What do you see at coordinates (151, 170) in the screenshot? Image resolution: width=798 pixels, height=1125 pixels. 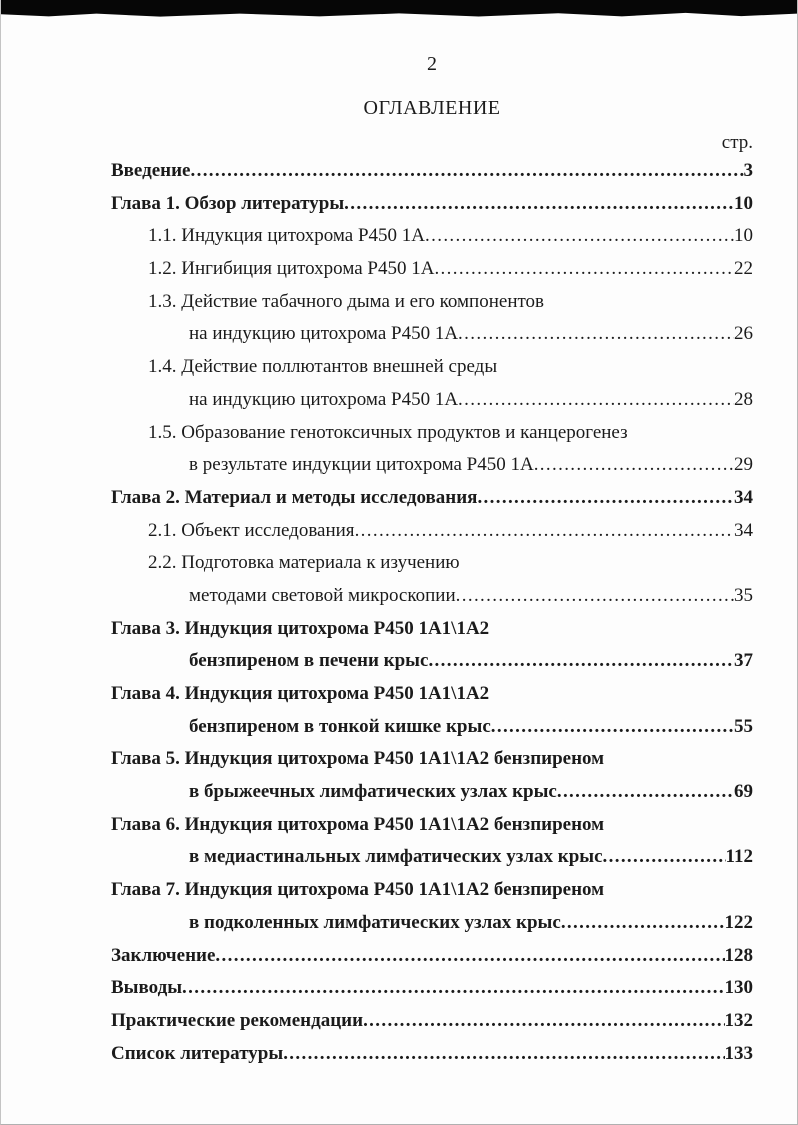 I see `toc-entry-text: Введение` at bounding box center [151, 170].